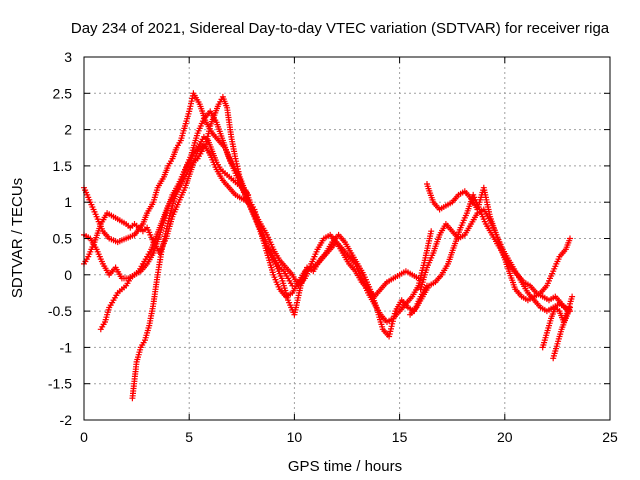 The width and height of the screenshot is (640, 480). What do you see at coordinates (295, 437) in the screenshot?
I see `x-tick-label: 10` at bounding box center [295, 437].